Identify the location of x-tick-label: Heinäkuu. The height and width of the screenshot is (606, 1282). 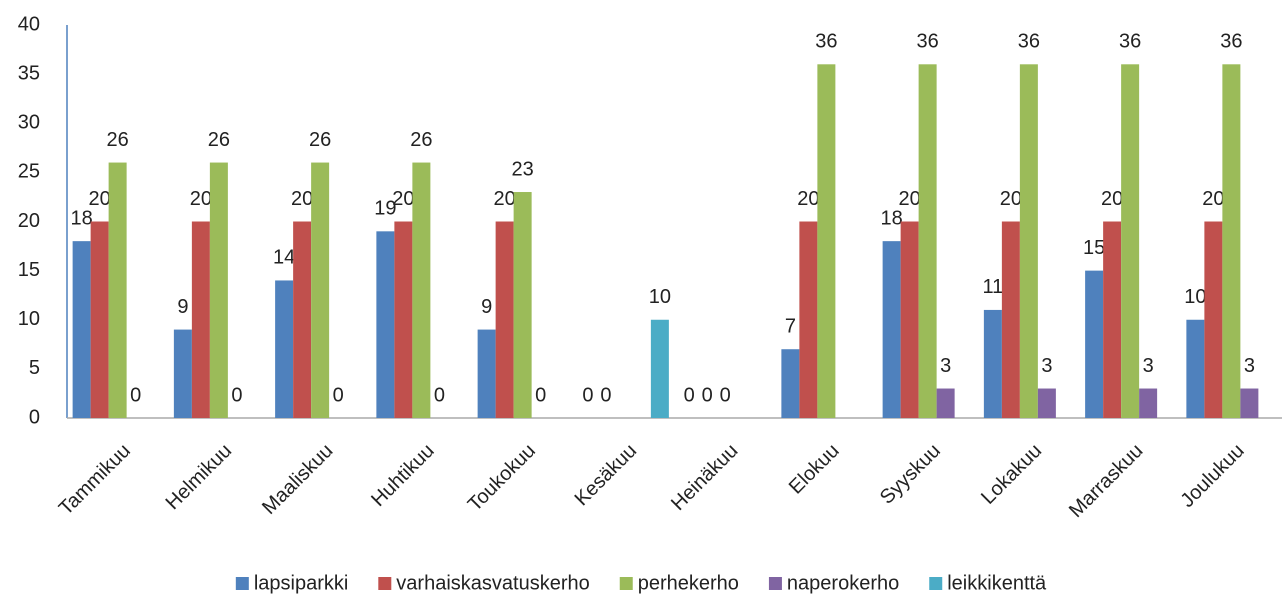
(704, 477).